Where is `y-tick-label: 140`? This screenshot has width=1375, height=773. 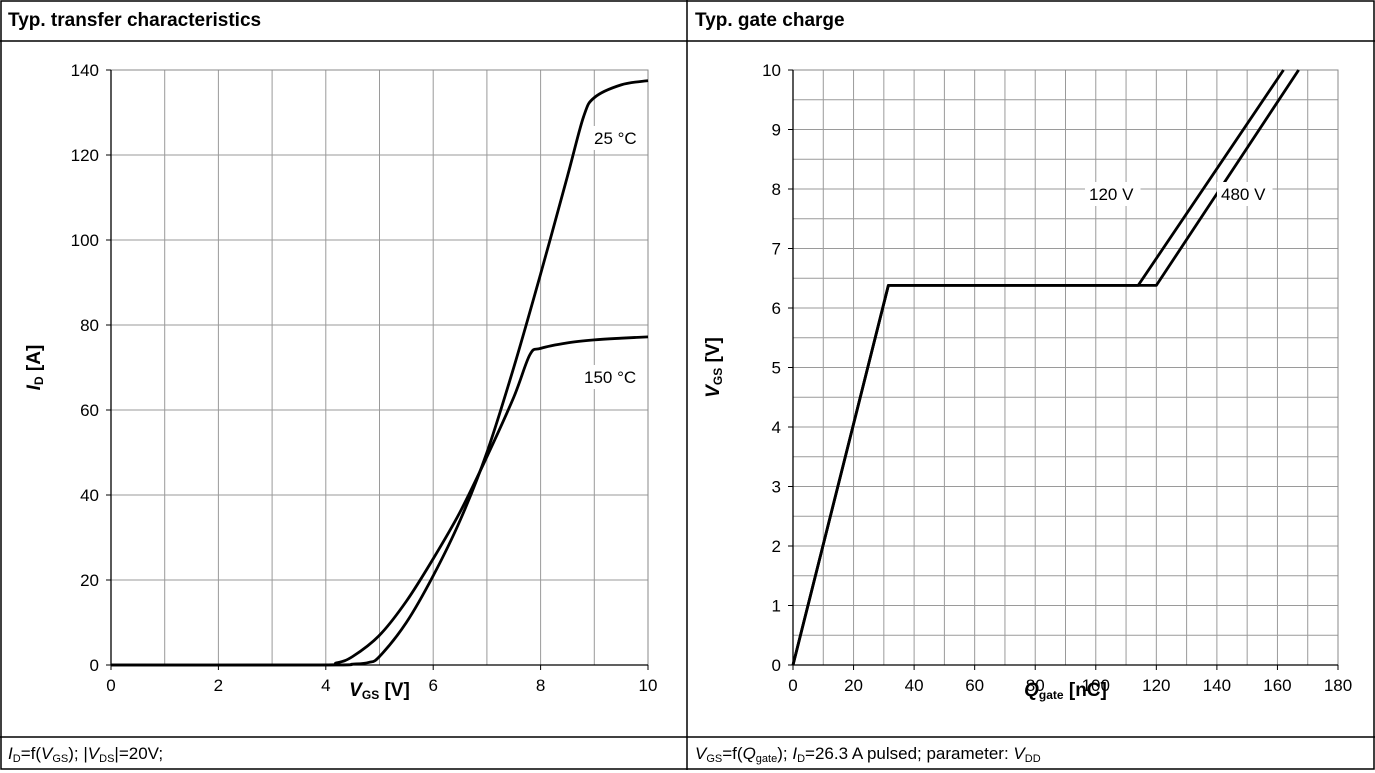
y-tick-label: 140 is located at coordinates (85, 70).